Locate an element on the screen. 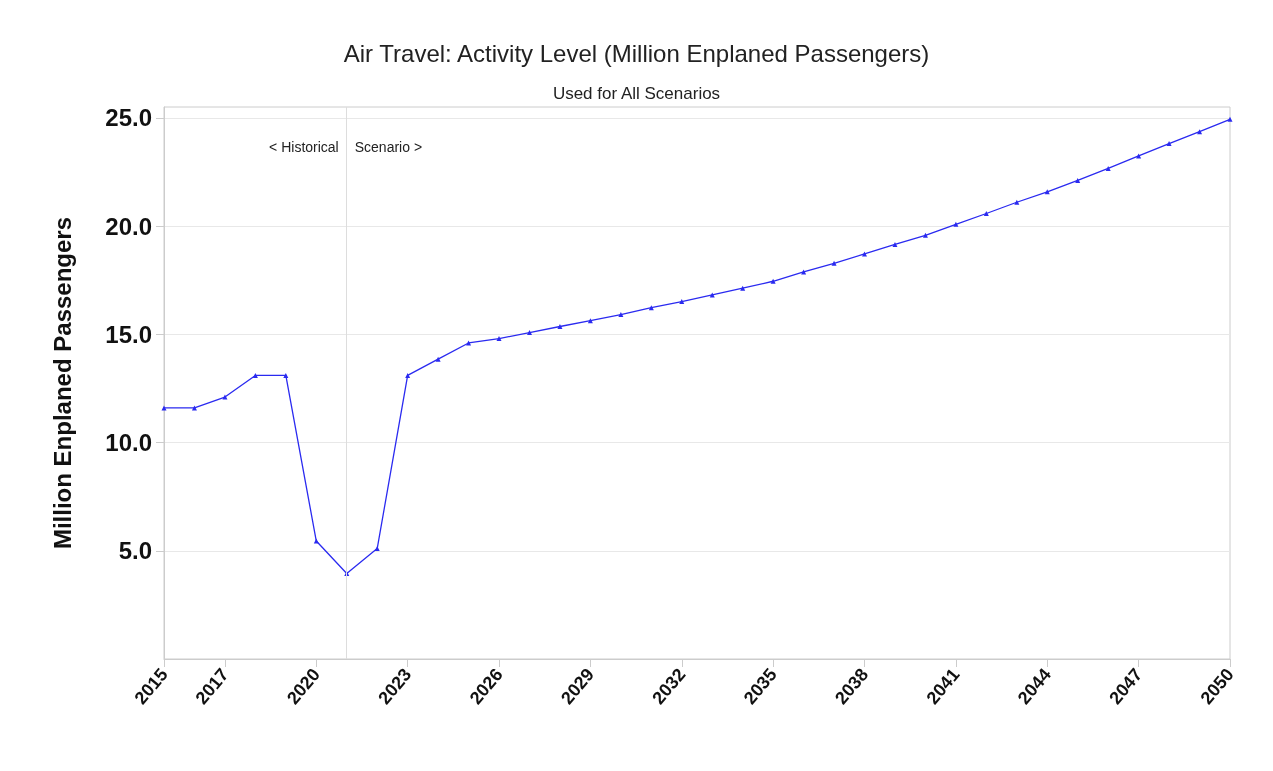  y-axis-title: Million Enplaned Passengers is located at coordinates (62, 383).